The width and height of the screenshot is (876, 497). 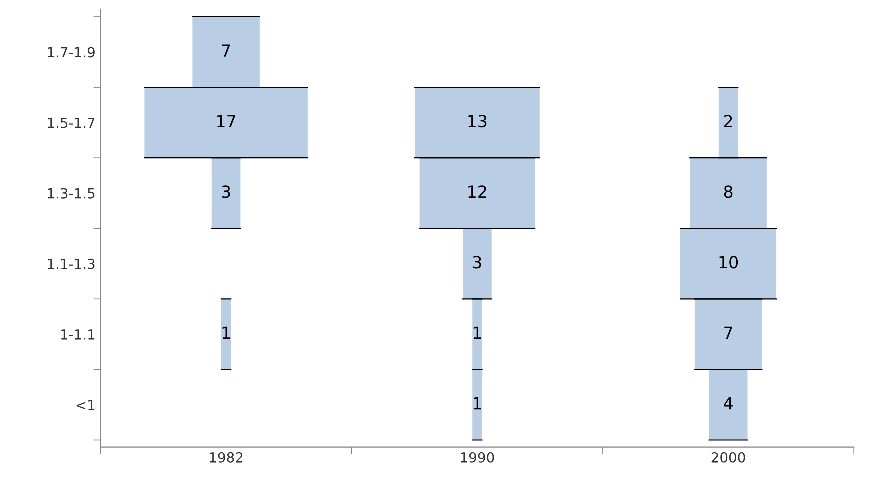 I want to click on y-tick-label: 1.5-1.7, so click(x=71, y=123).